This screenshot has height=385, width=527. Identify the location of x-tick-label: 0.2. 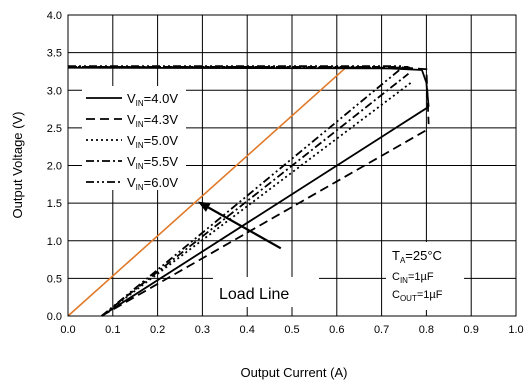
(157, 330).